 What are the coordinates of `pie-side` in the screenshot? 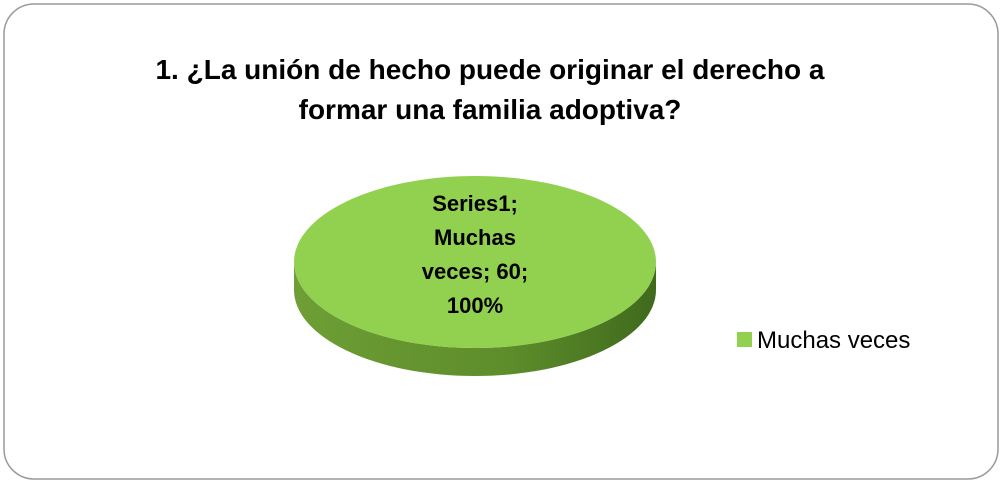 It's located at (475, 319).